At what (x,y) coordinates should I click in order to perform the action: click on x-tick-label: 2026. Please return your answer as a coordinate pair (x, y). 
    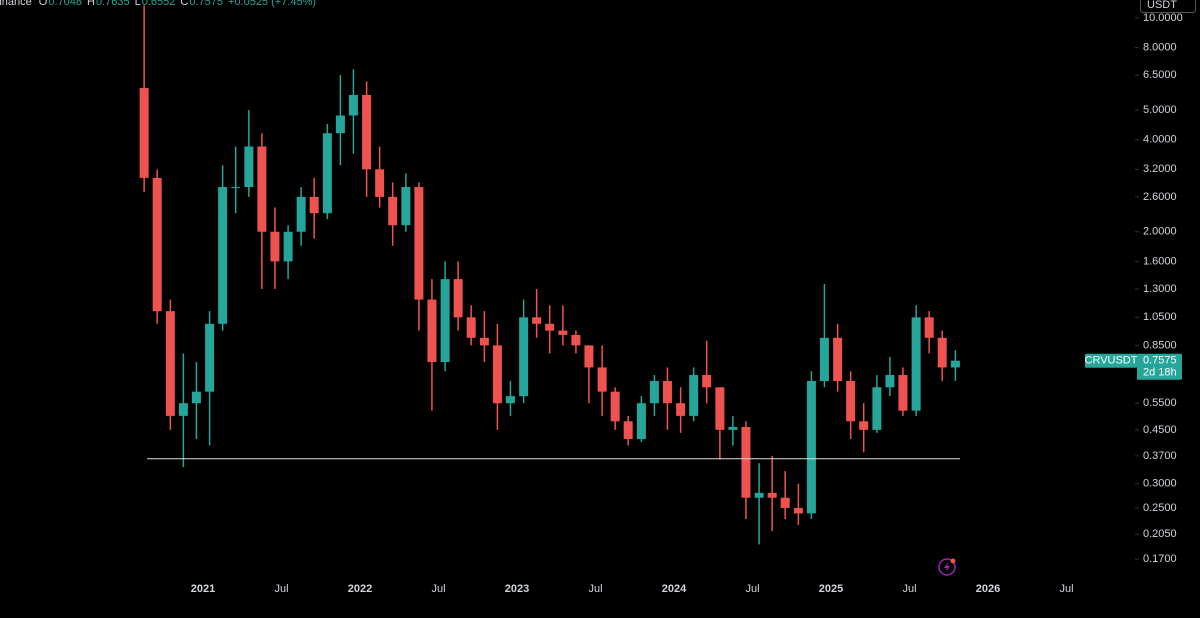
    Looking at the image, I should click on (988, 589).